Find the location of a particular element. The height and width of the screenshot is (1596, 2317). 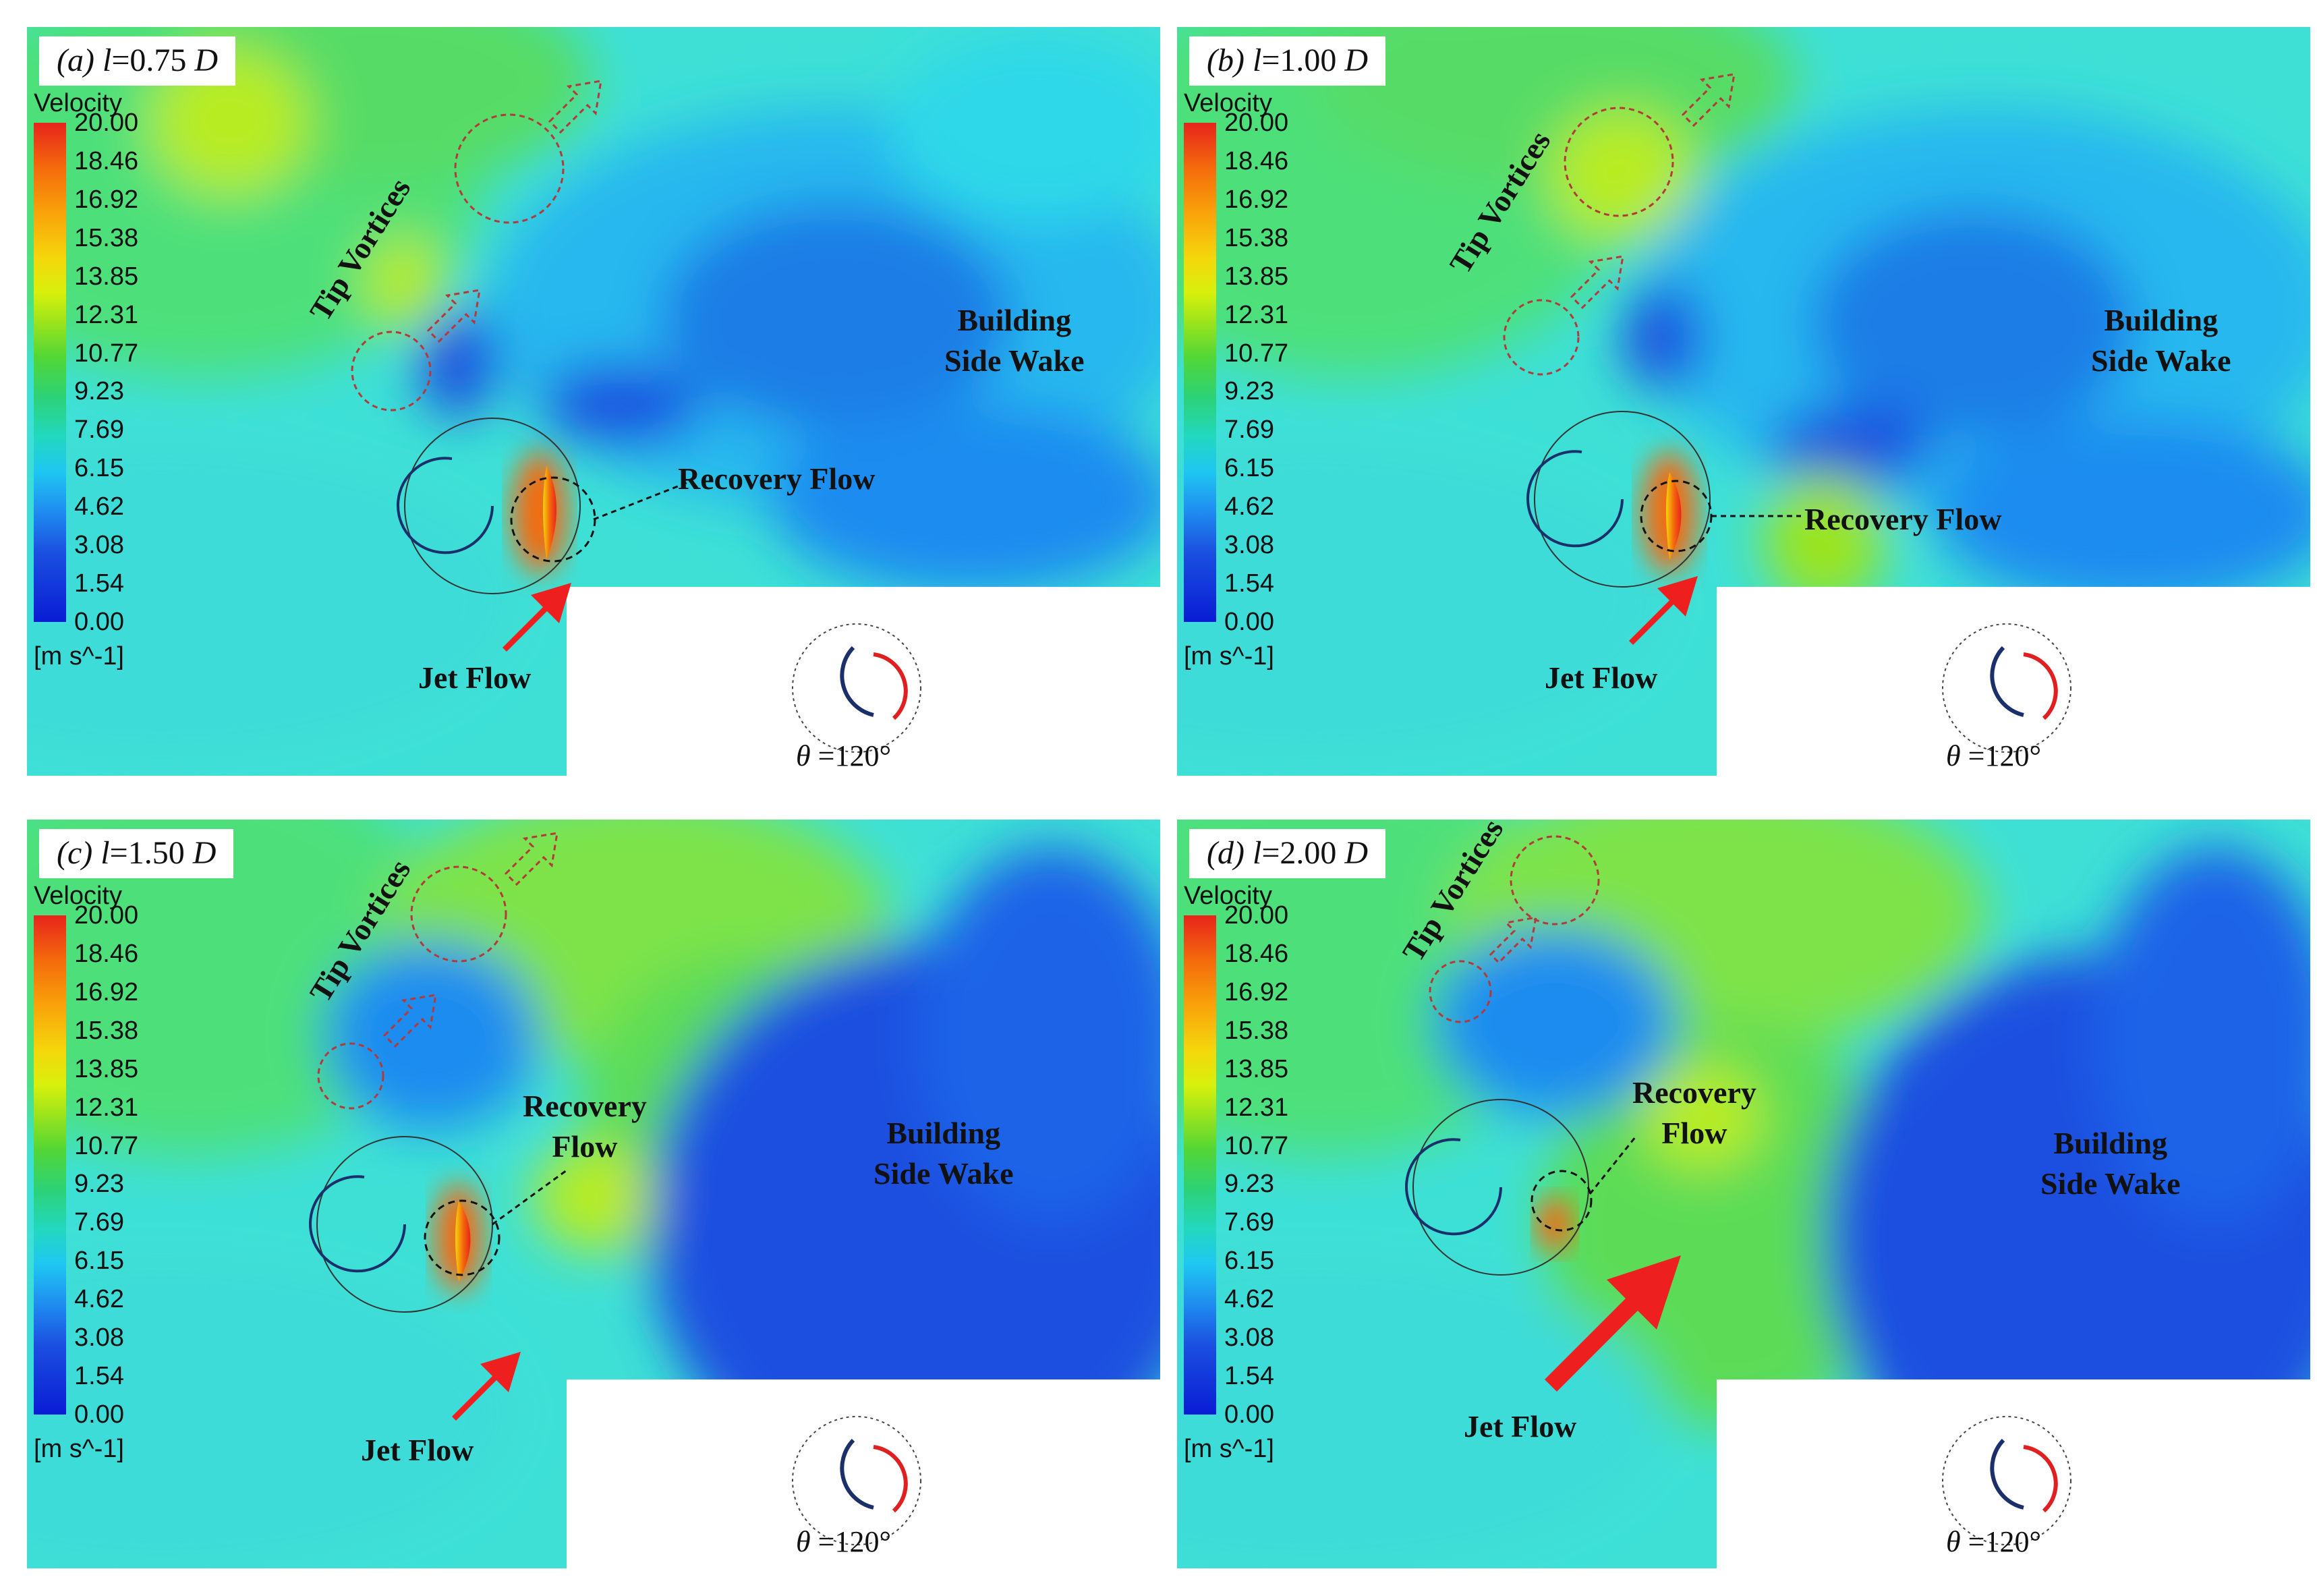

panel-title-b: (b) l=1.00 D is located at coordinates (1288, 61).